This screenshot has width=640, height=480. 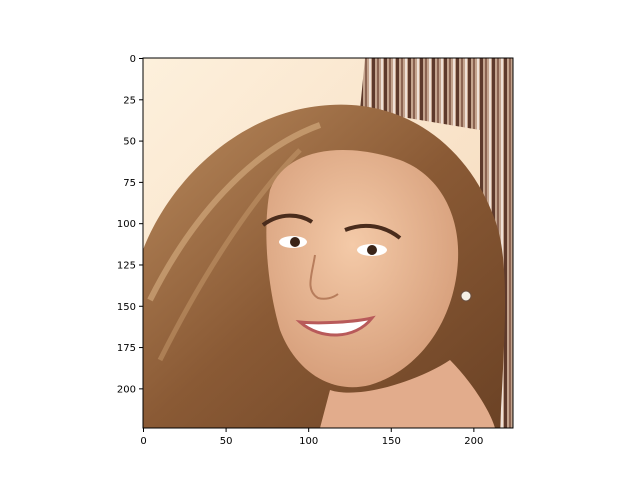 What do you see at coordinates (407, 394) in the screenshot?
I see `neck` at bounding box center [407, 394].